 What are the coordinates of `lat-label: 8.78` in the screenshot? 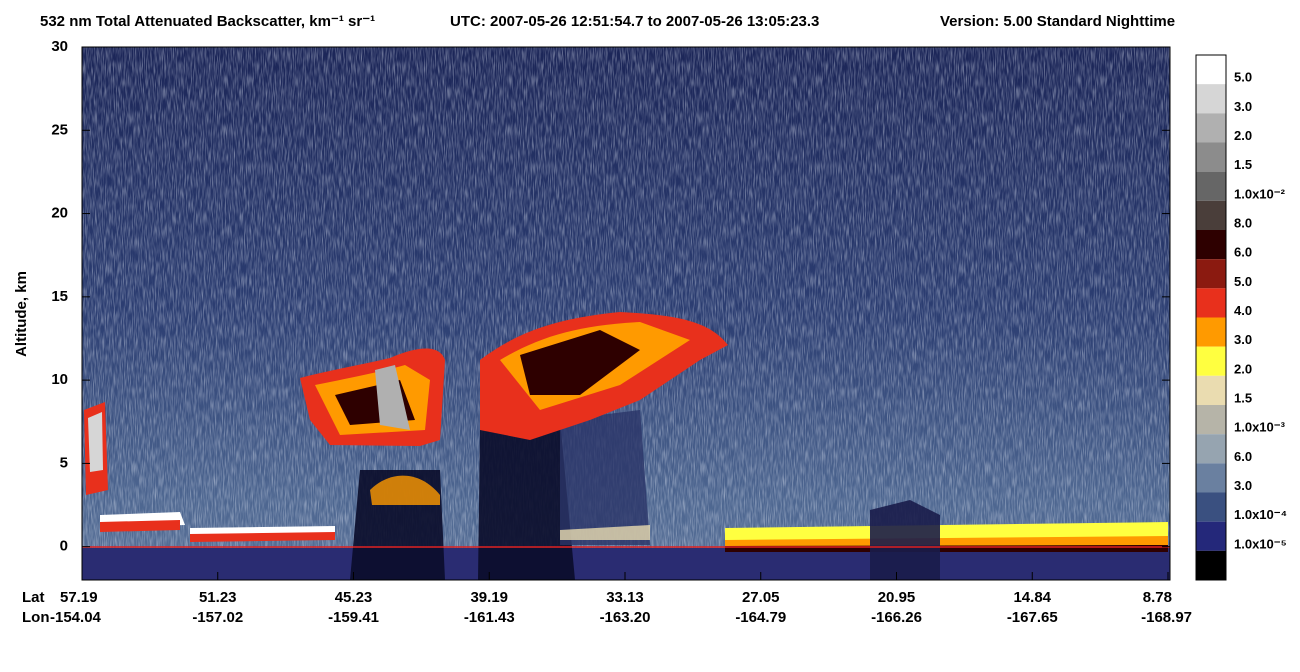 It's located at (1157, 597).